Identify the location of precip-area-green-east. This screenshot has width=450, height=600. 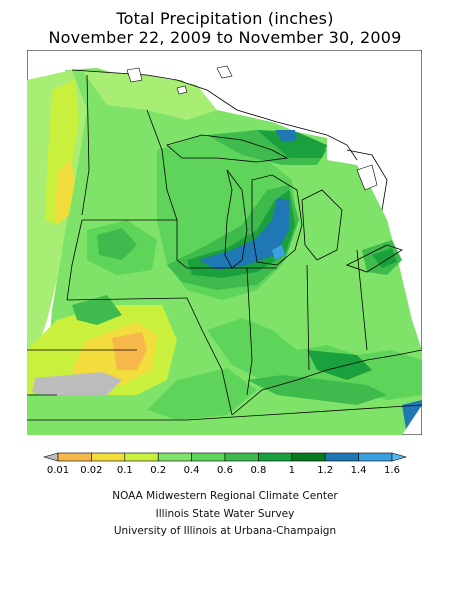
(363, 215).